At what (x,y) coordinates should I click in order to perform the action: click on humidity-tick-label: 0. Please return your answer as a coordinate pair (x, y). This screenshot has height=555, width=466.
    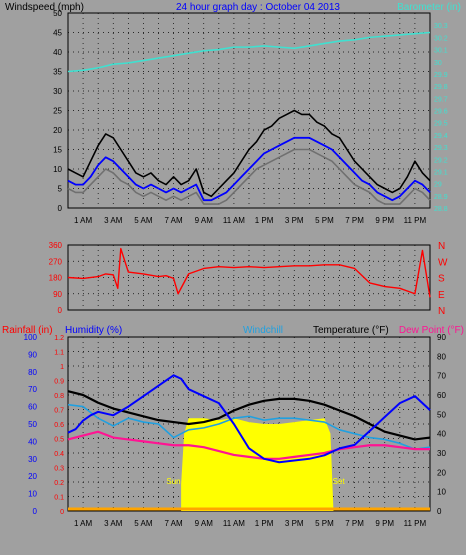
    Looking at the image, I should click on (35, 511).